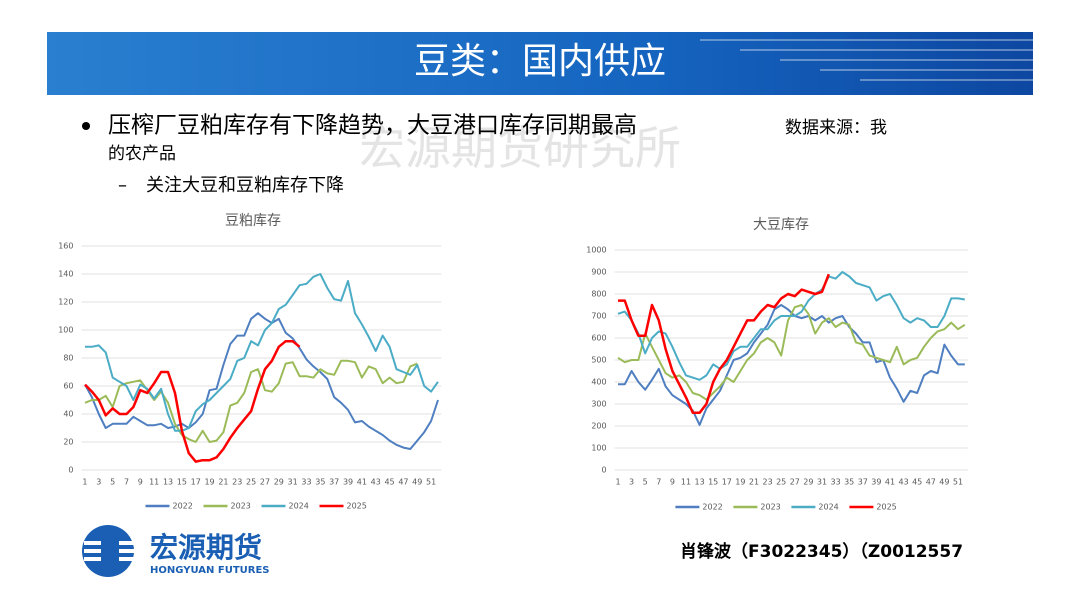 The width and height of the screenshot is (1080, 608). Describe the element at coordinates (223, 482) in the screenshot. I see `x-tick-label: 21` at that location.